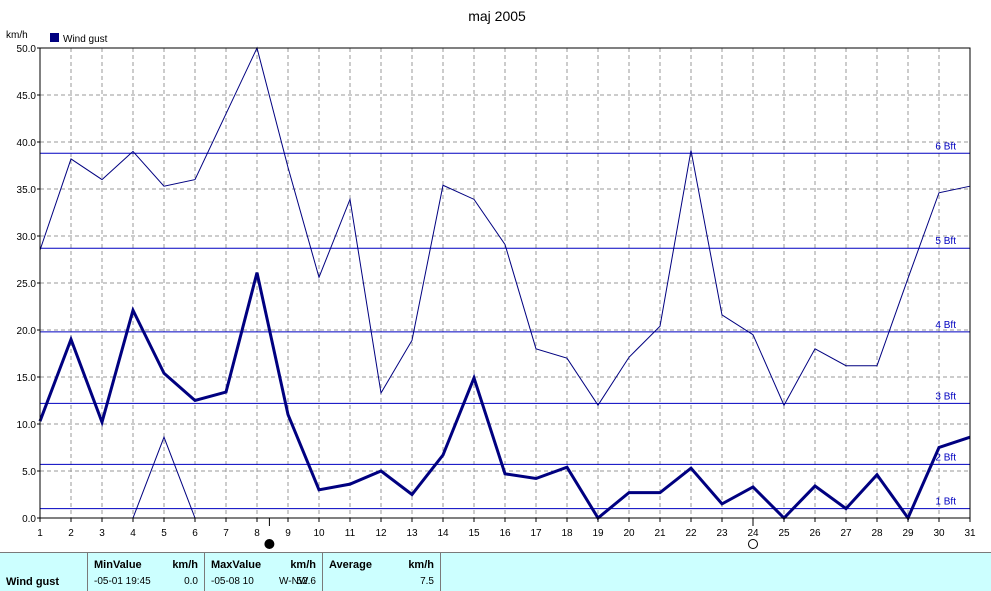 The height and width of the screenshot is (591, 991). Describe the element at coordinates (722, 533) in the screenshot. I see `x-tick-label: 23` at that location.